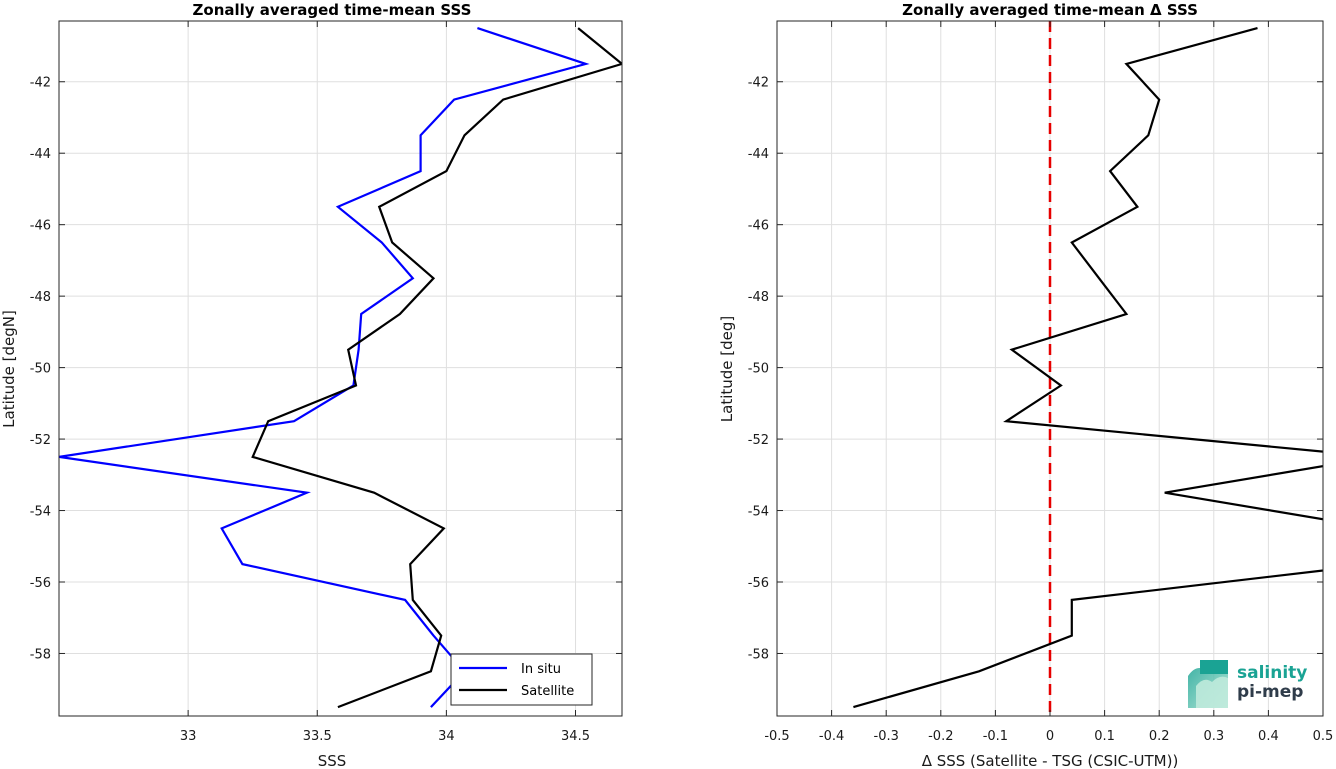 The image size is (1336, 769). What do you see at coordinates (995, 736) in the screenshot?
I see `x-tick-label: -0.1` at bounding box center [995, 736].